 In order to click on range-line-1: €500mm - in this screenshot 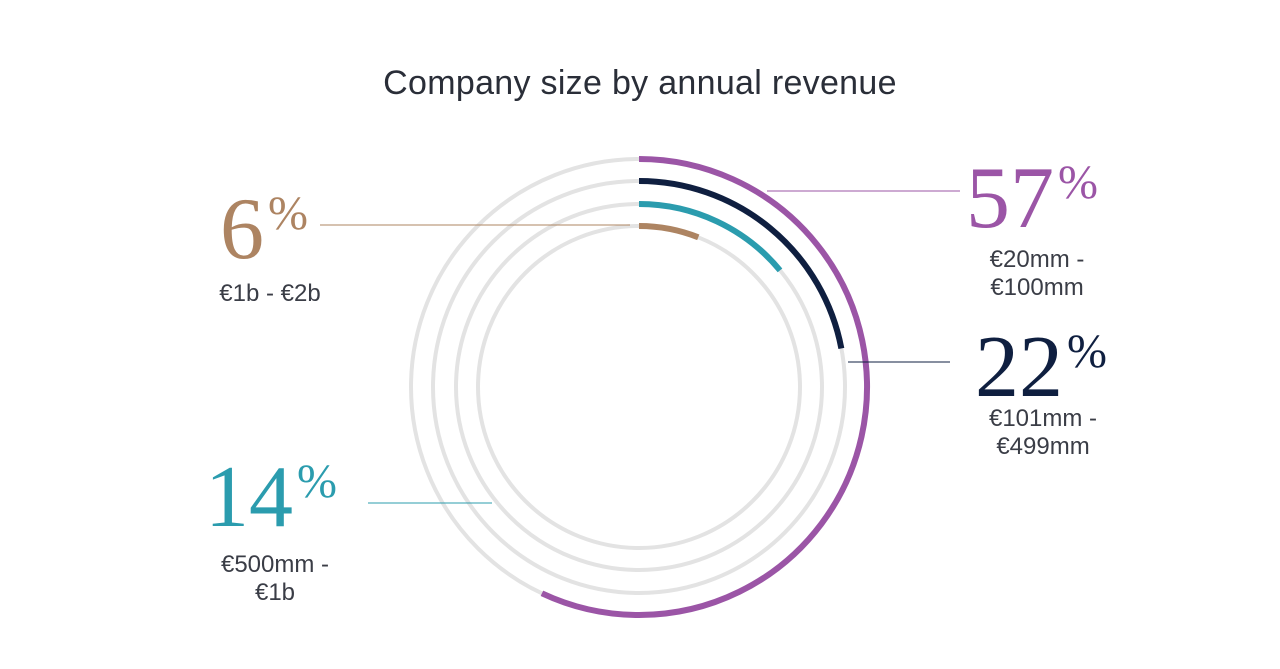, I will do `click(275, 564)`.